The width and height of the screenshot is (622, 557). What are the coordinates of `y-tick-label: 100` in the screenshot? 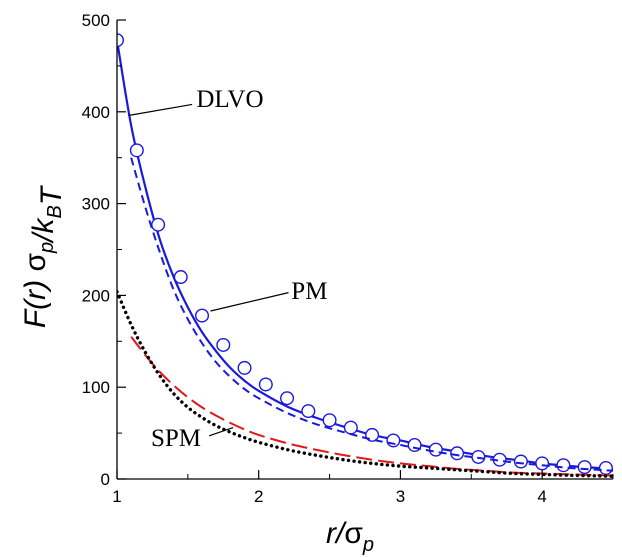 It's located at (96, 387).